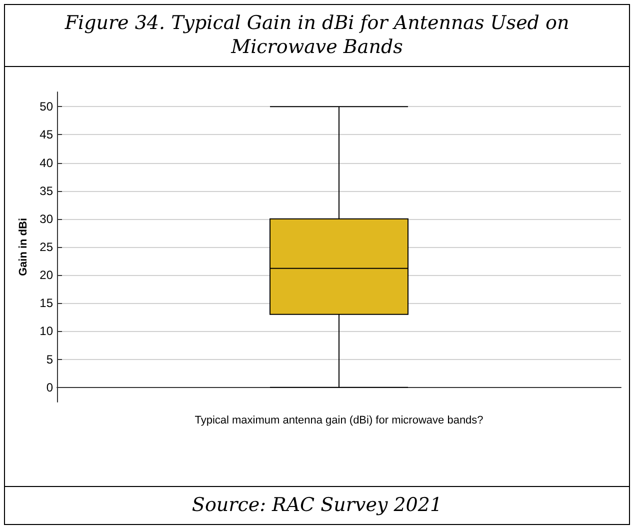 The height and width of the screenshot is (531, 636). I want to click on y-axis-title: Gain in dBi, so click(23, 247).